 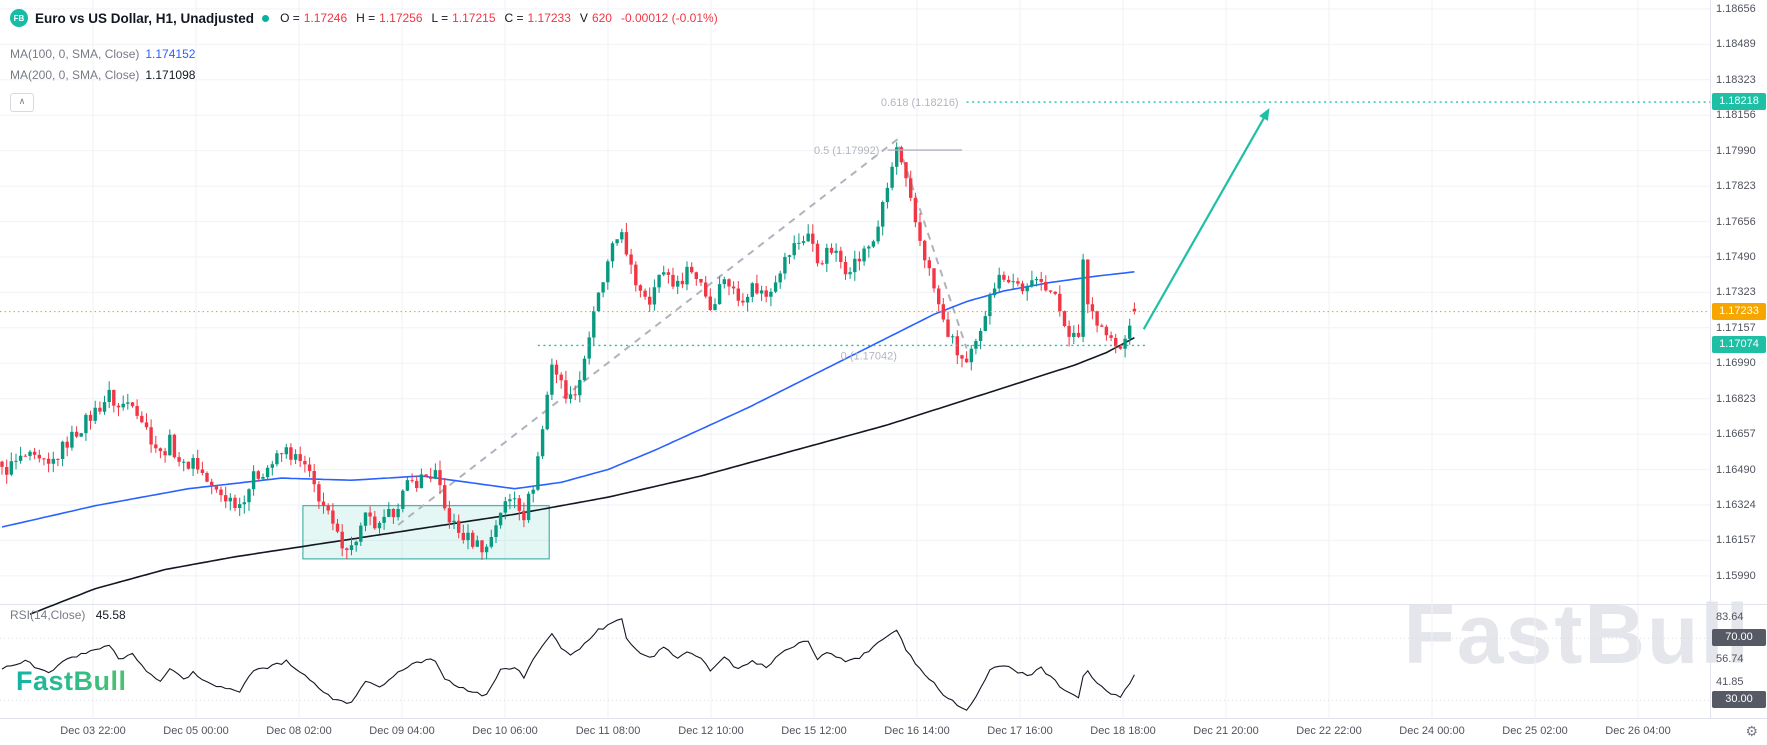 What do you see at coordinates (1736, 505) in the screenshot?
I see `price-axis-label: 1.16324` at bounding box center [1736, 505].